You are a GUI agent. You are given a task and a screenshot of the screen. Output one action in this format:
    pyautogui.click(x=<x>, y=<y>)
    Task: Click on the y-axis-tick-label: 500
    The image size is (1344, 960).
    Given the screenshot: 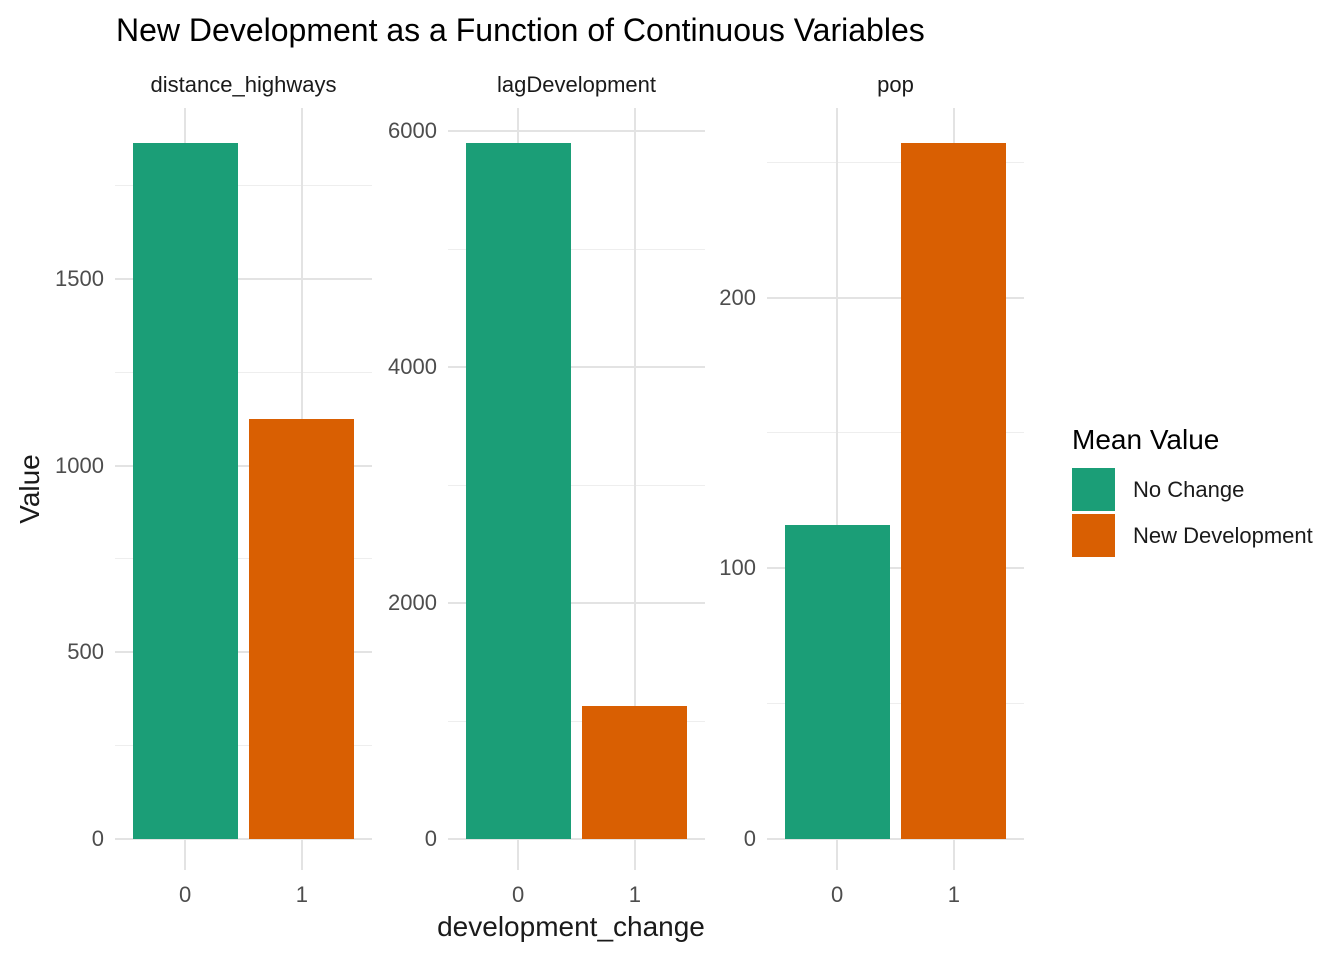 What is the action you would take?
    pyautogui.click(x=85, y=652)
    